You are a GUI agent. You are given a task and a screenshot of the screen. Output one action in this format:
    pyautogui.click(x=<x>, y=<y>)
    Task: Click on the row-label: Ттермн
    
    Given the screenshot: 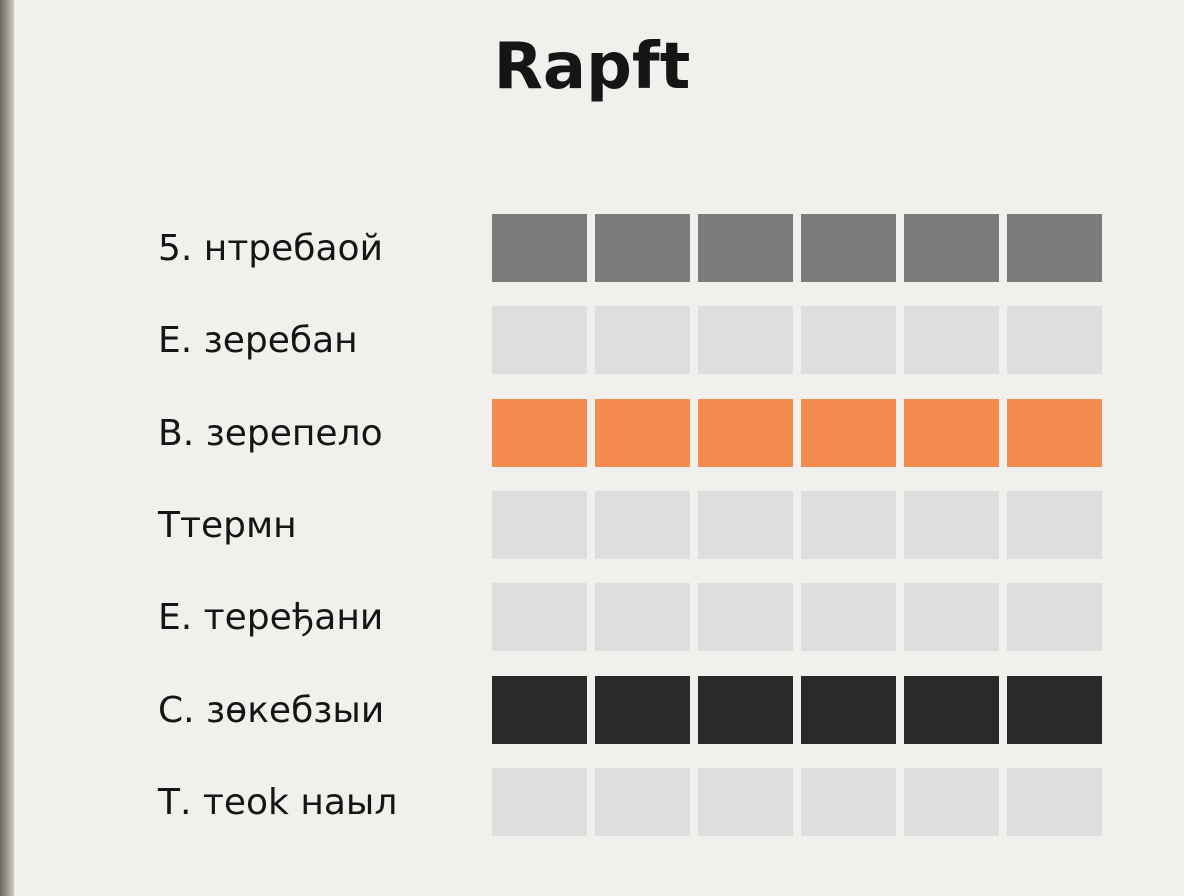 What is the action you would take?
    pyautogui.click(x=227, y=525)
    